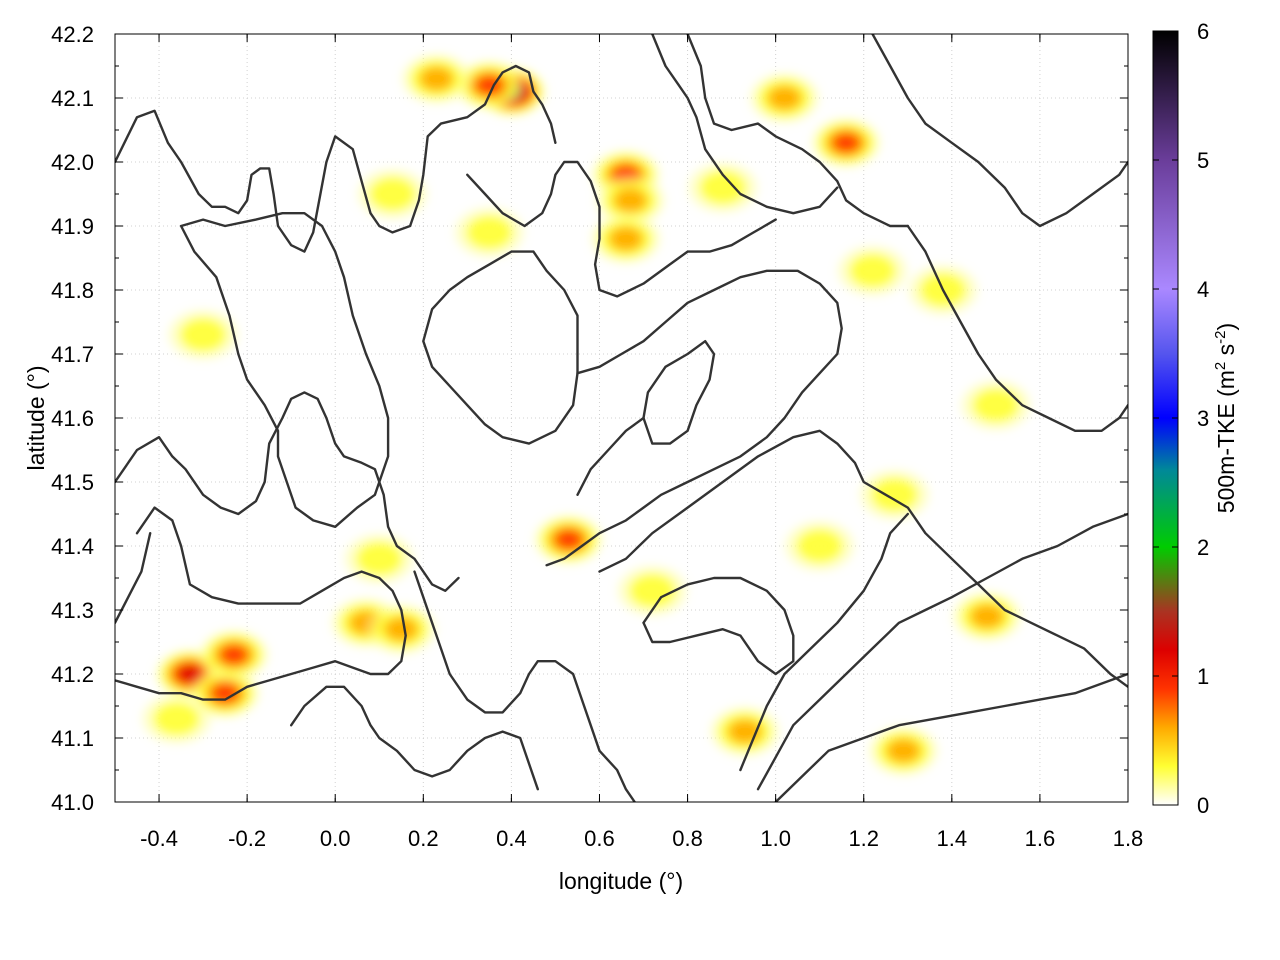  I want to click on y-tick-label: 42.2, so click(72, 34).